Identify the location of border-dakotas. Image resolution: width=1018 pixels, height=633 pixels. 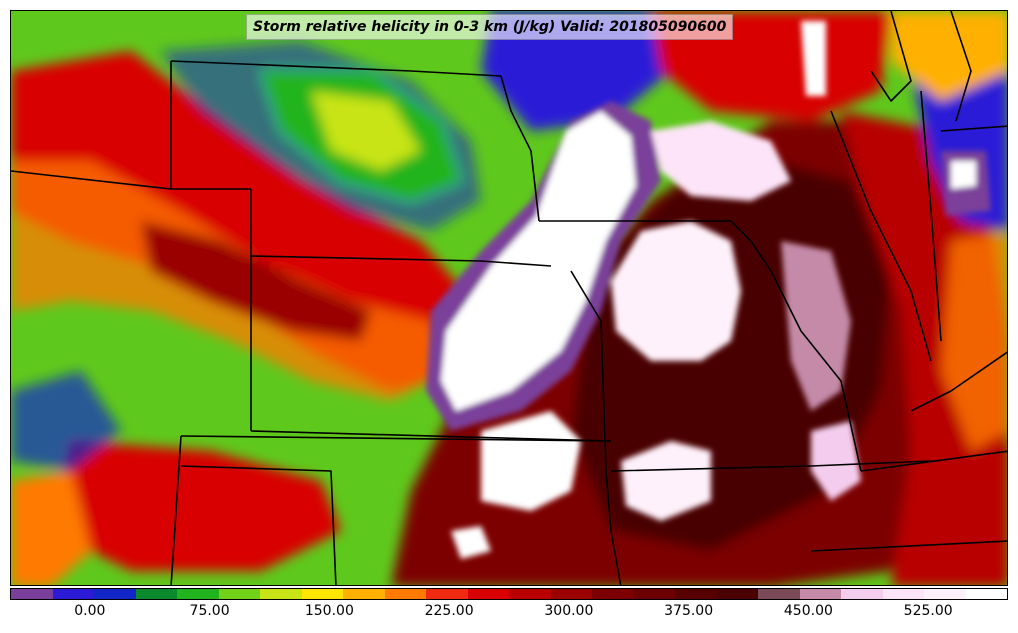
(336, 68).